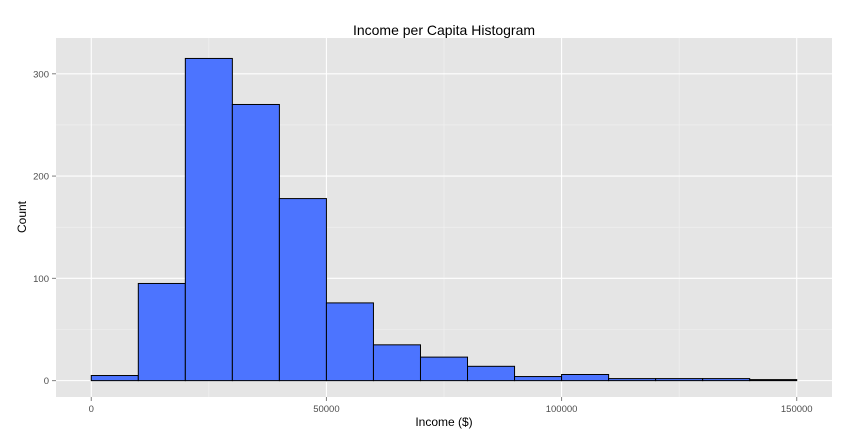  What do you see at coordinates (451, 406) in the screenshot?
I see `x-axis-ticks: 0 50000 100000 150000` at bounding box center [451, 406].